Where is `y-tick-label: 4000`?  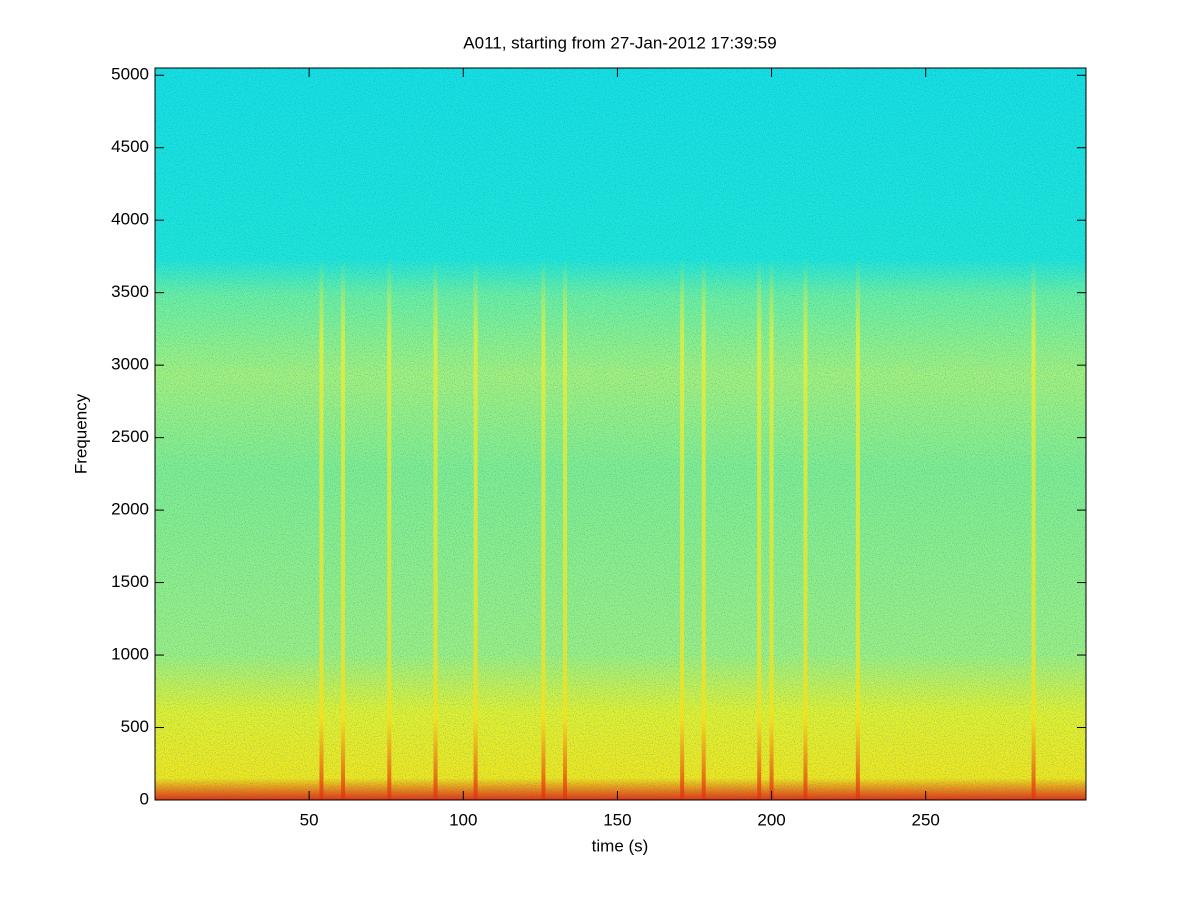 y-tick-label: 4000 is located at coordinates (130, 219).